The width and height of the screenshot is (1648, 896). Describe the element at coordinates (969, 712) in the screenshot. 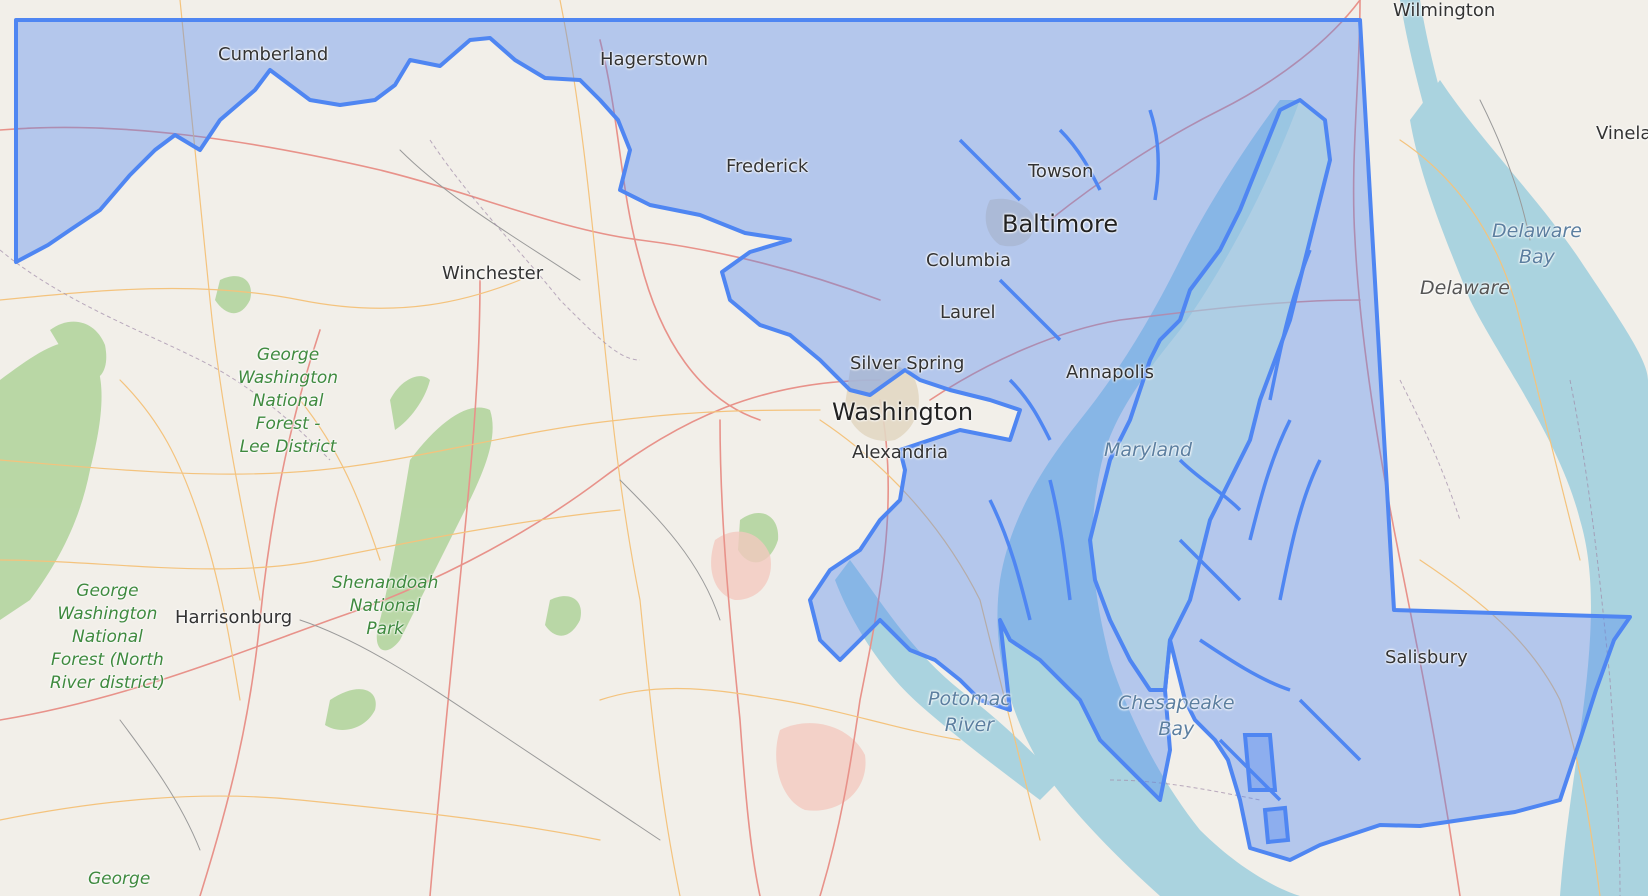

I see `label-potomac-river: Potomac River` at that location.